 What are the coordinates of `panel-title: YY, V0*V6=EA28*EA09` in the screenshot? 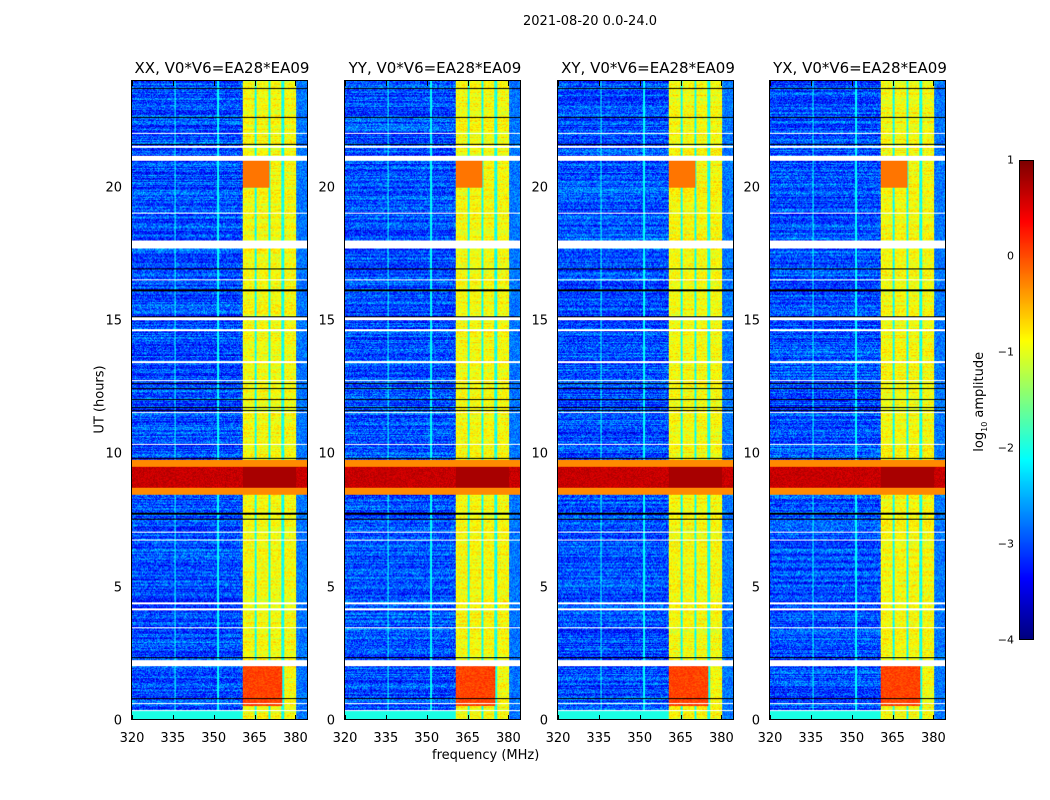 It's located at (435, 68).